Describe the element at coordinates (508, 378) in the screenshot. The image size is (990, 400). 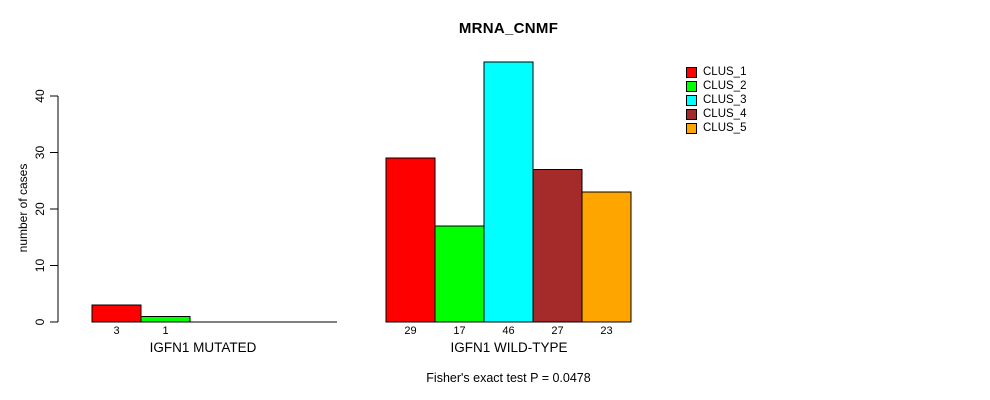
I see `annotation-fisher-test: Fisher's exact test P = 0.0478` at that location.